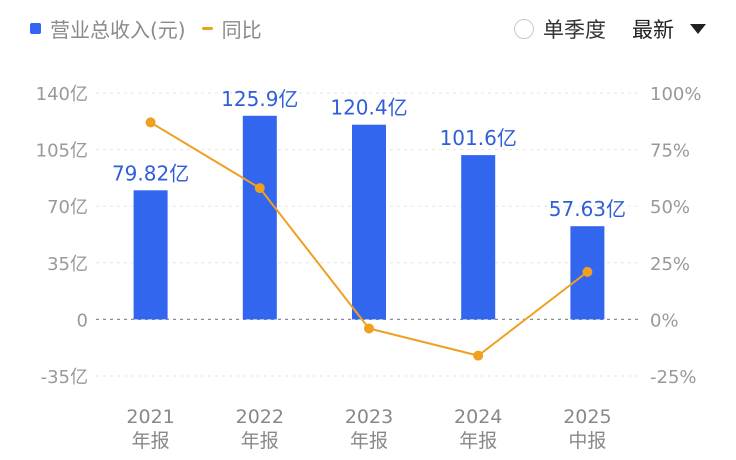 The image size is (736, 460). I want to click on x-tick-label-year: 2023, so click(369, 417).